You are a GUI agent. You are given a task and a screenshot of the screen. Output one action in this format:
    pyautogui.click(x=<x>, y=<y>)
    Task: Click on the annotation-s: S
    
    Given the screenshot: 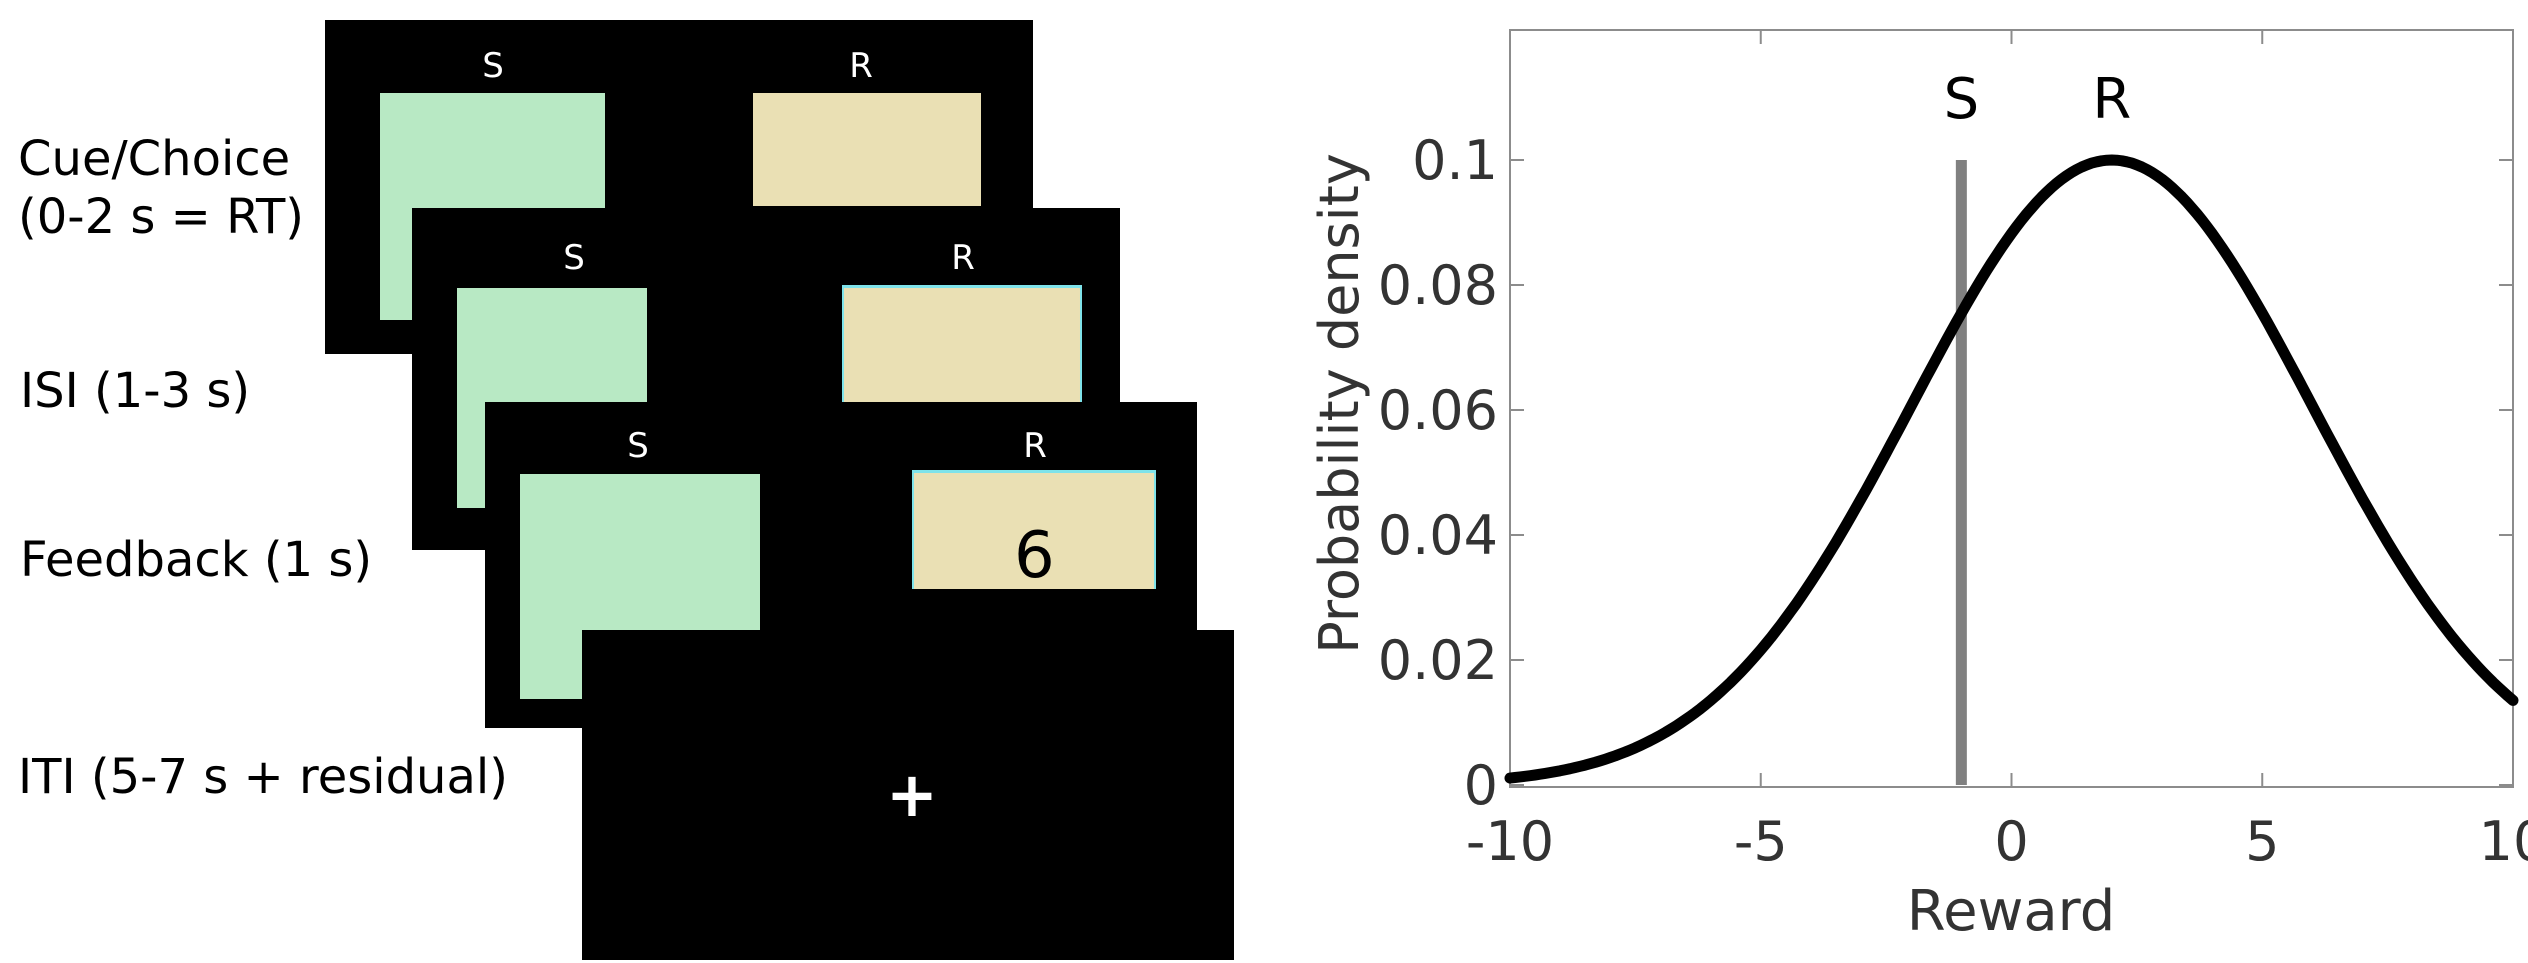 What is the action you would take?
    pyautogui.click(x=1962, y=99)
    